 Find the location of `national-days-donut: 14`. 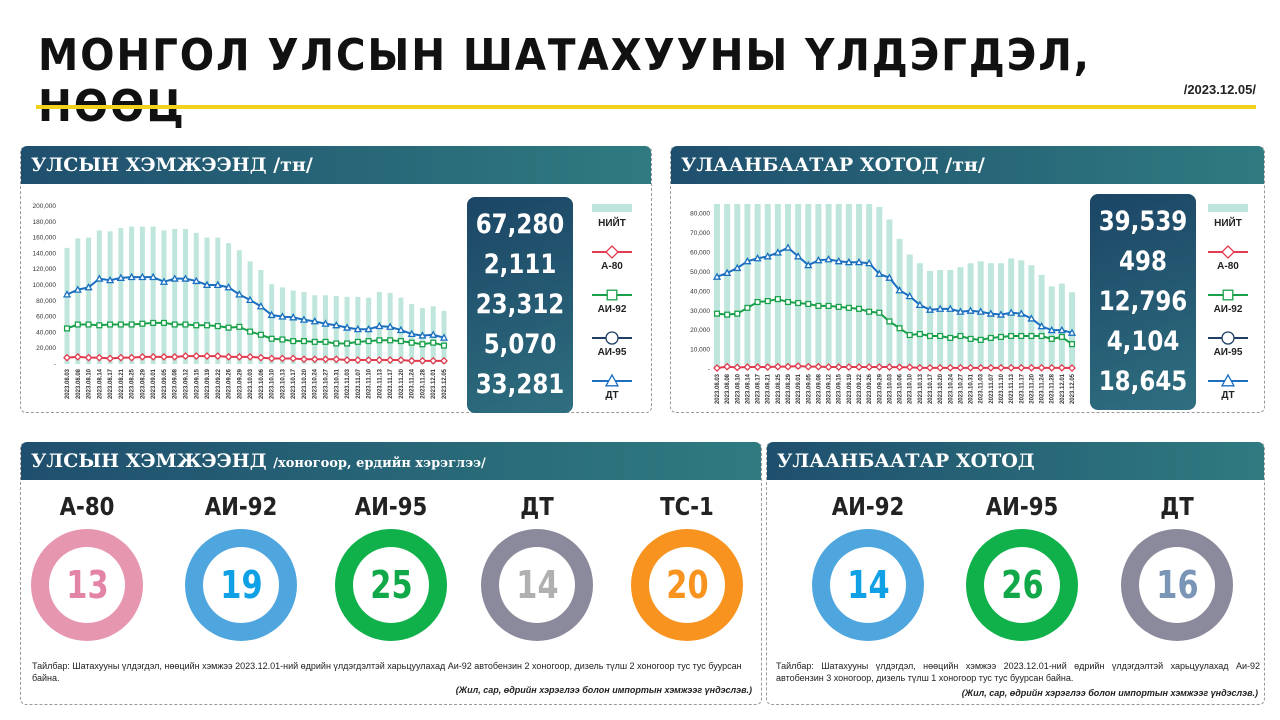

national-days-donut: 14 is located at coordinates (537, 585).